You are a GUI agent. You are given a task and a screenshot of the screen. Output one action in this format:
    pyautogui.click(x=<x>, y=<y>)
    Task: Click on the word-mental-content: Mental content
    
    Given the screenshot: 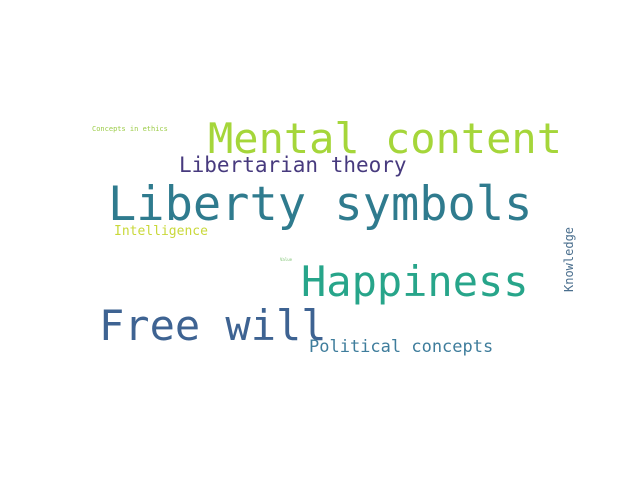 What is the action you would take?
    pyautogui.click(x=385, y=138)
    